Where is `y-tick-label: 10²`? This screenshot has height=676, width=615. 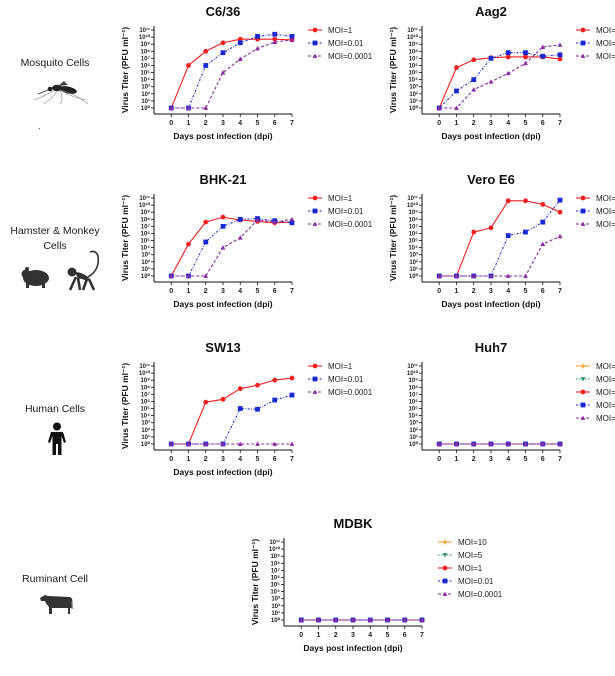 y-tick-label: 10² is located at coordinates (413, 94).